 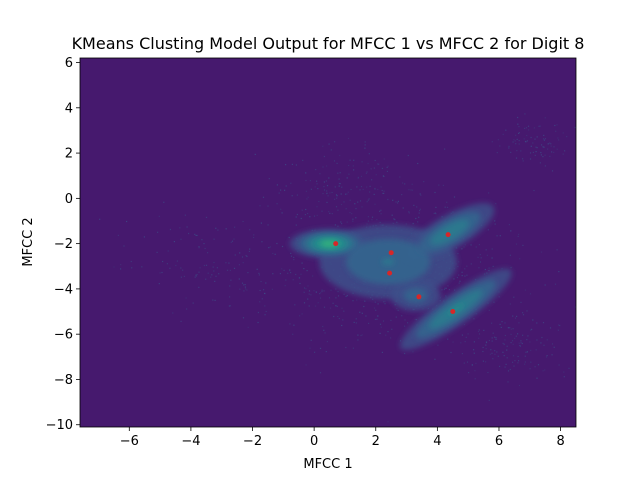 I want to click on x-tick-label: 8, so click(x=560, y=441).